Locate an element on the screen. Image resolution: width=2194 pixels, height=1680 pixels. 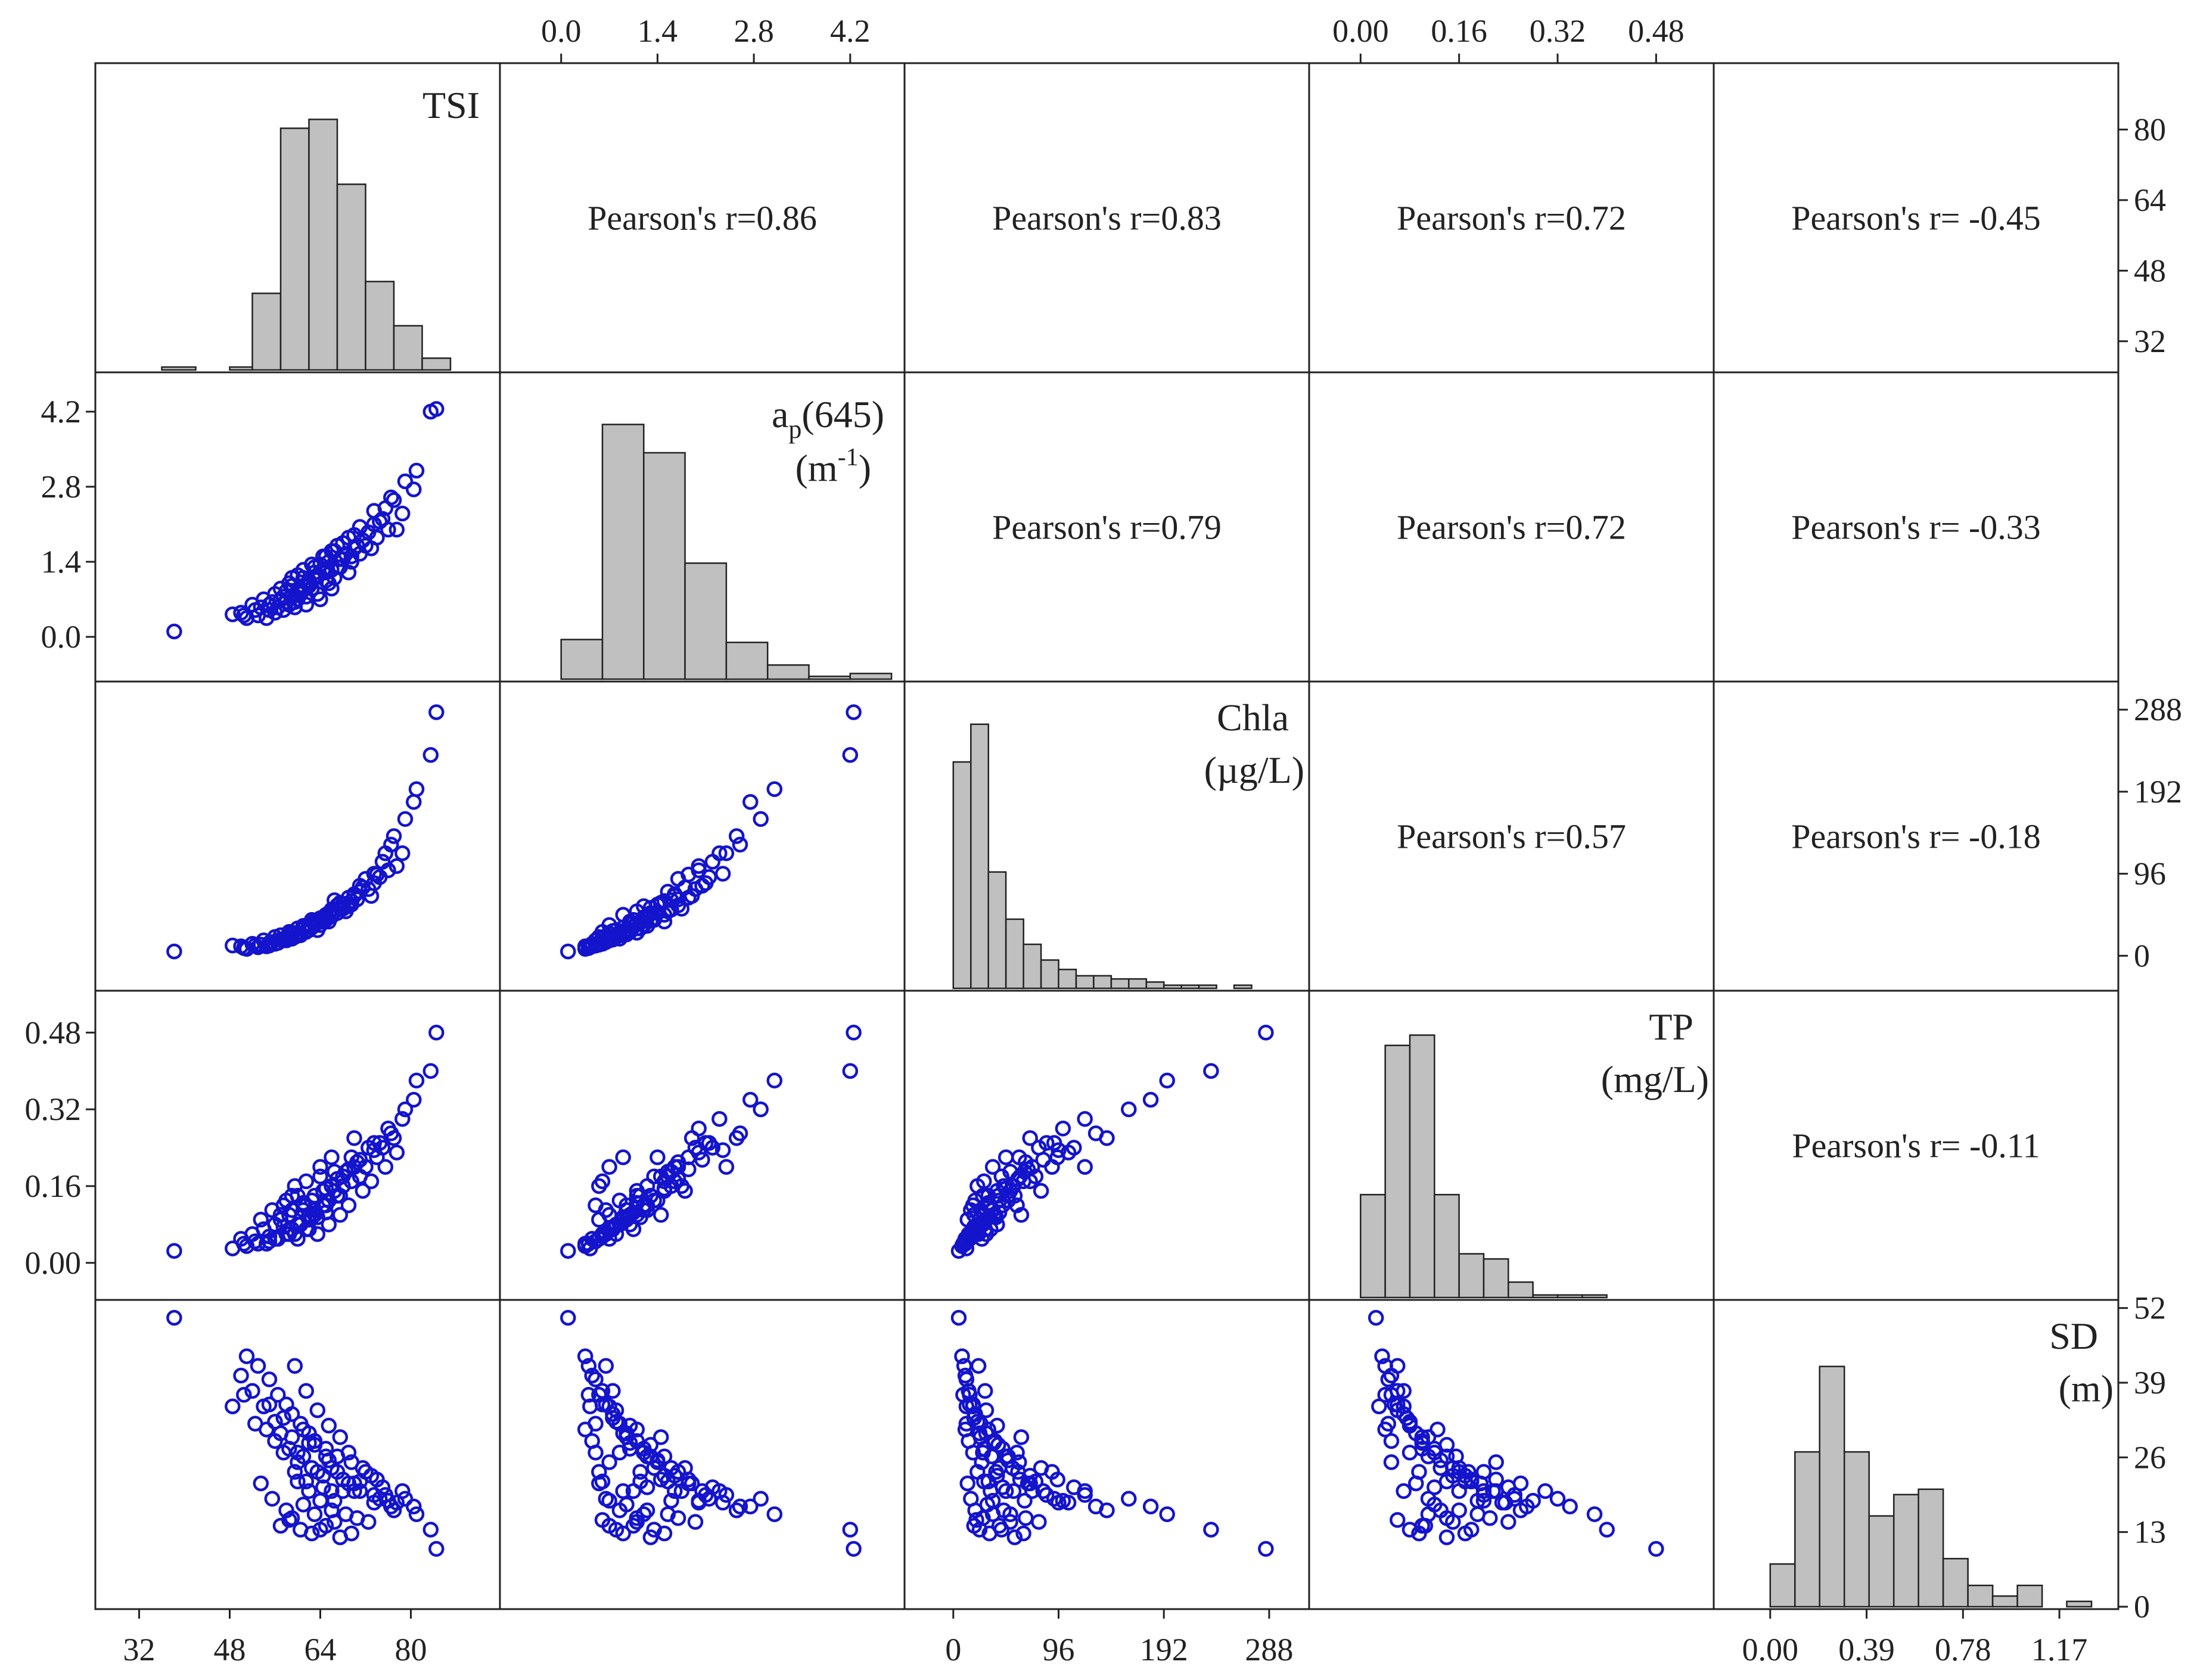
y-tick-label-TP: 0.00 is located at coordinates (53, 1263).